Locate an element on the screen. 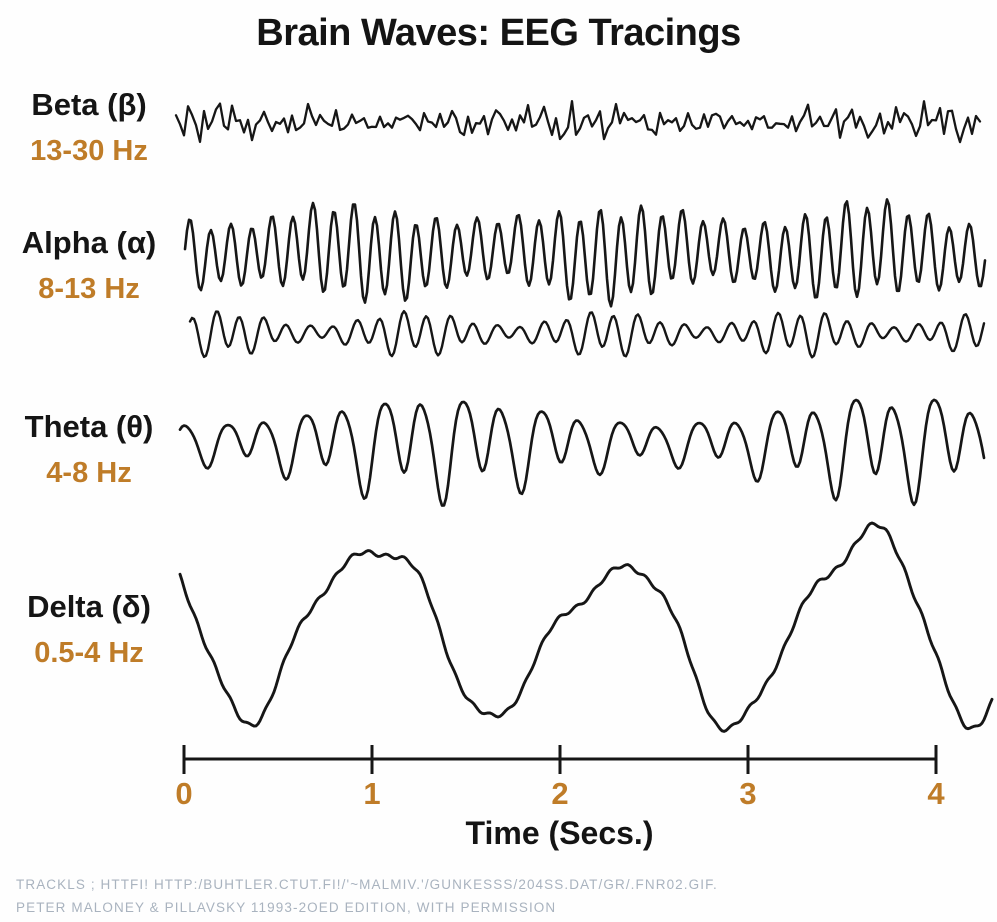 The height and width of the screenshot is (922, 997). theta-trace is located at coordinates (582, 452).